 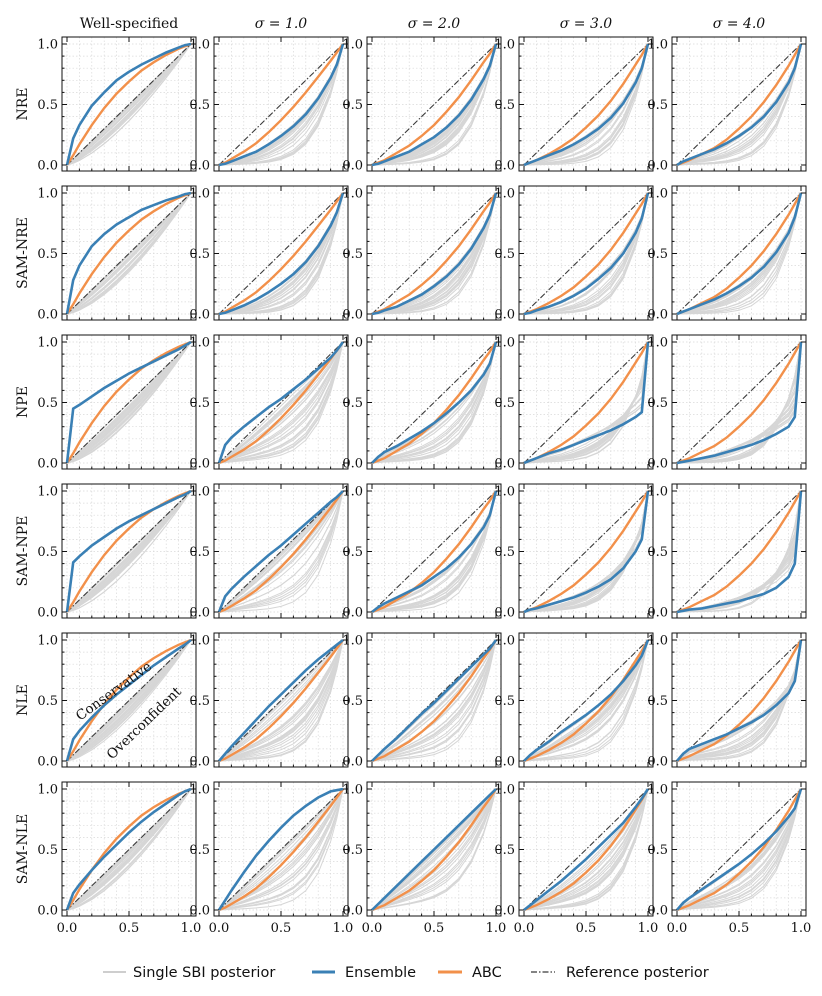 What do you see at coordinates (372, 928) in the screenshot?
I see `x-tick-label: 0.0` at bounding box center [372, 928].